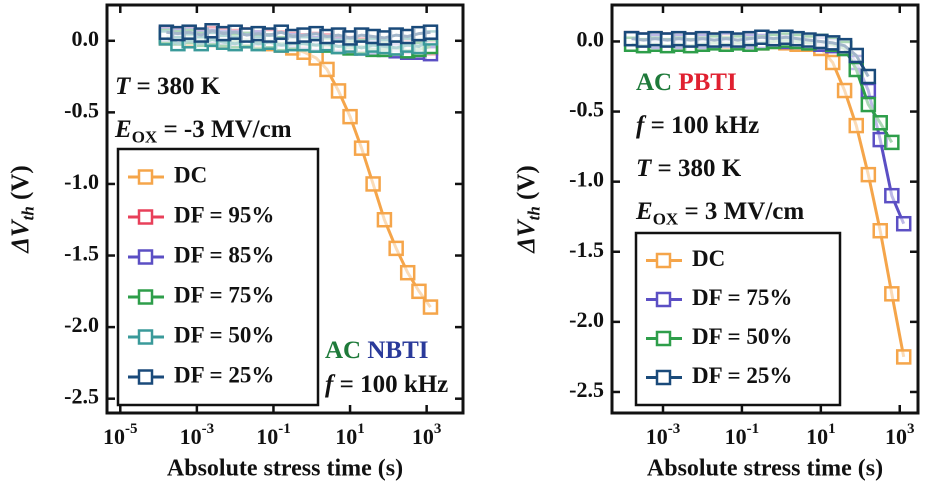  I want to click on text-part: T, so click(123, 86).